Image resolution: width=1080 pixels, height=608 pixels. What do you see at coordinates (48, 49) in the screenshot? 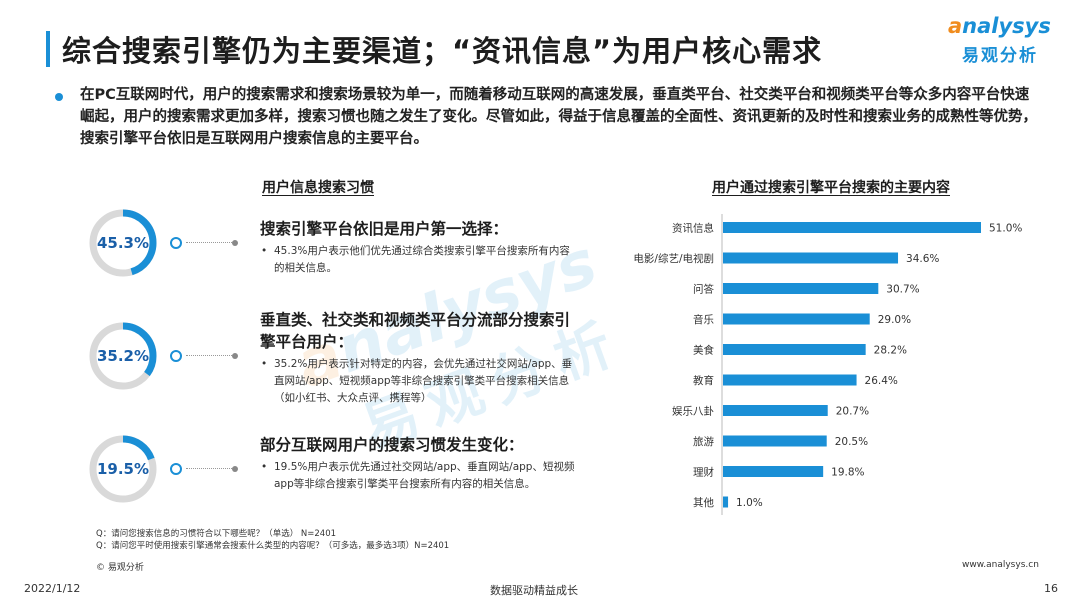
I see `title-accent-bar` at bounding box center [48, 49].